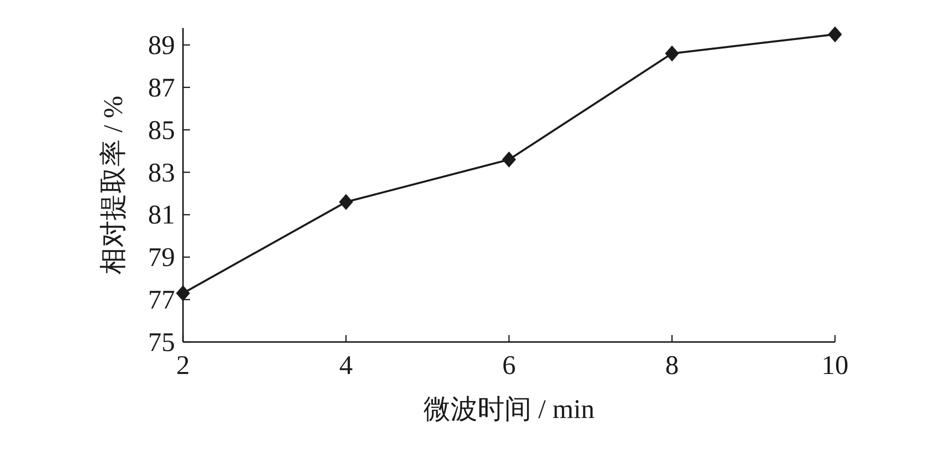 Image resolution: width=945 pixels, height=449 pixels. What do you see at coordinates (346, 365) in the screenshot?
I see `x-tick-label: 4` at bounding box center [346, 365].